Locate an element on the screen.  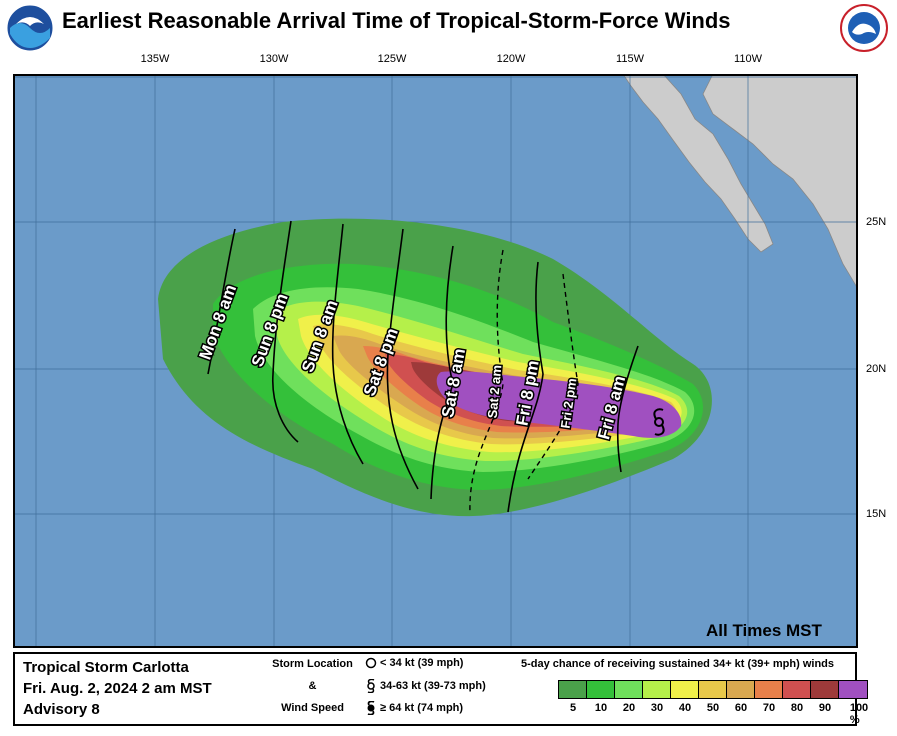
lat-label-20n: 20N is located at coordinates (876, 369).